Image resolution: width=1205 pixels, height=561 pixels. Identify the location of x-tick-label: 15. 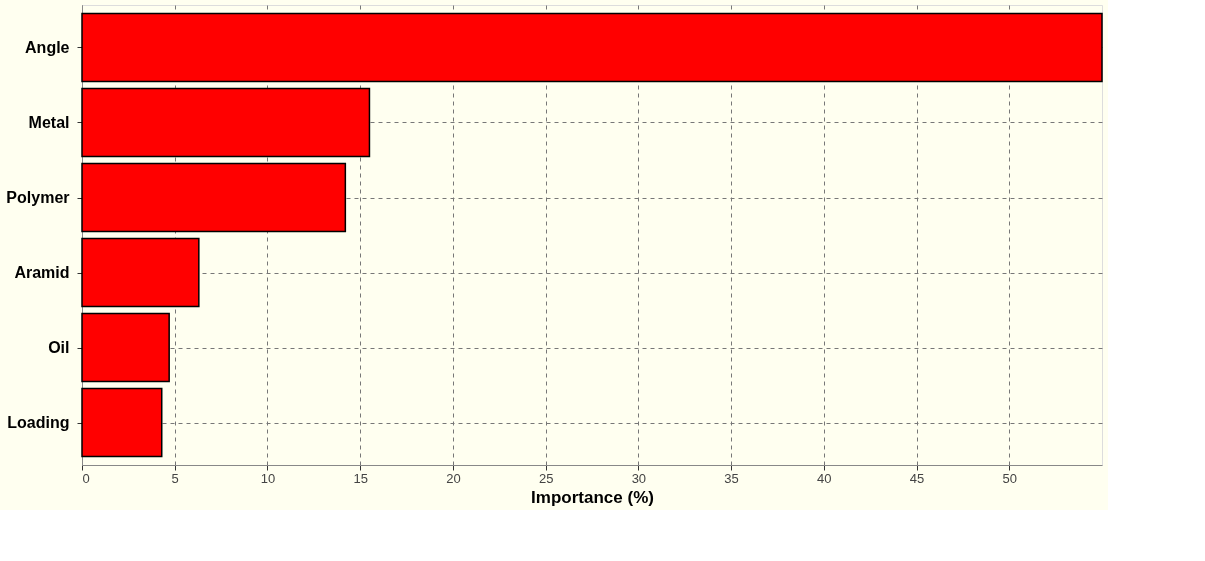
(360, 478).